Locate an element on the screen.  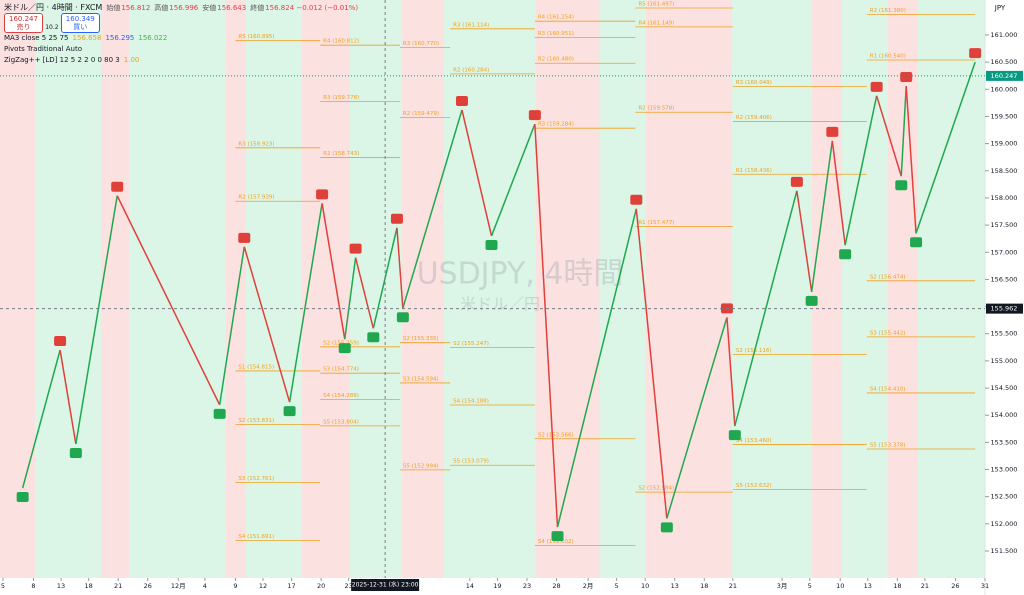
x-tick-label: 31 is located at coordinates (985, 586).